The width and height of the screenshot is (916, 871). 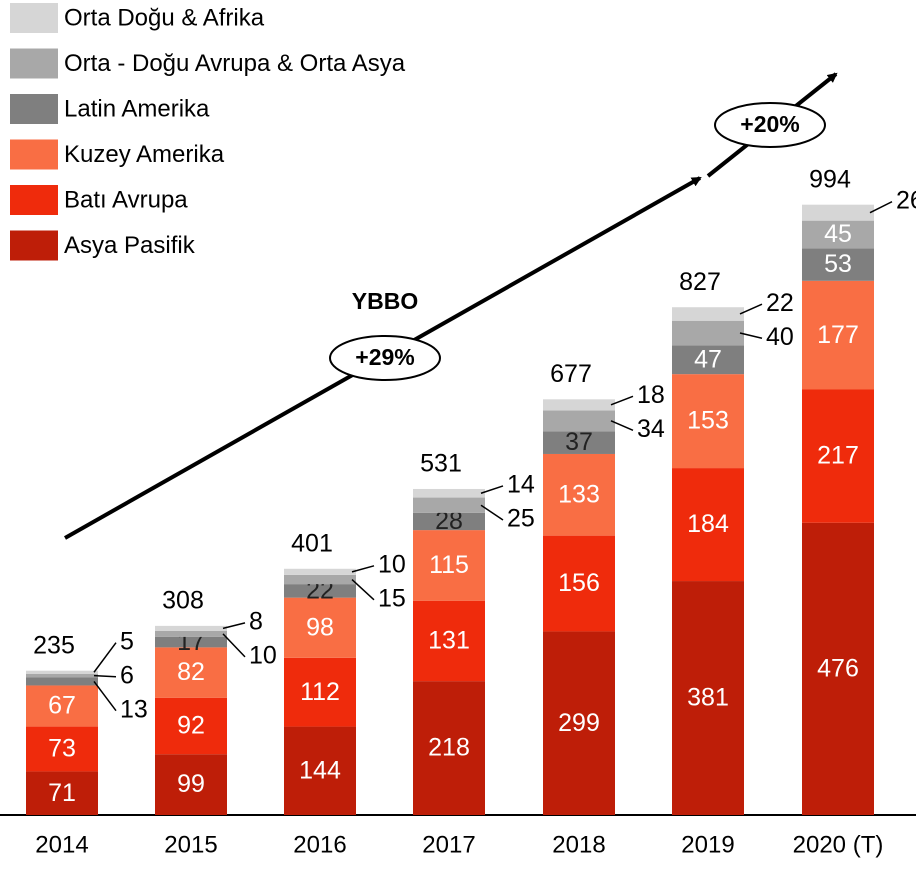 What do you see at coordinates (127, 641) in the screenshot?
I see `value-label: 5` at bounding box center [127, 641].